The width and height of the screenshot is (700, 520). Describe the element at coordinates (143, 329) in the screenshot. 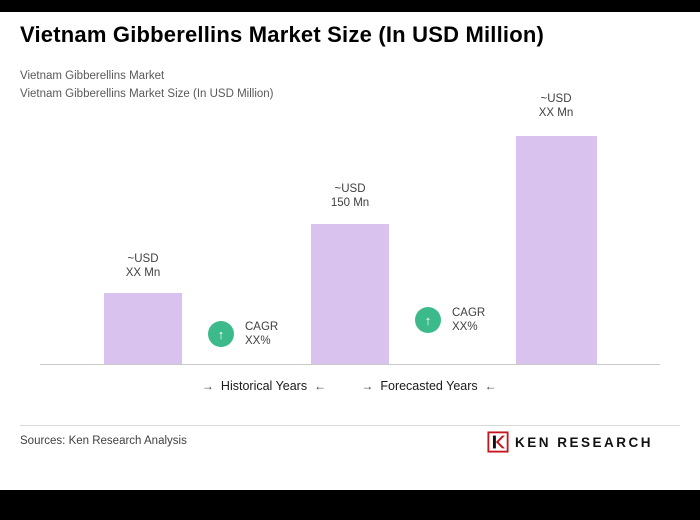

I see `bar-historical-start` at that location.